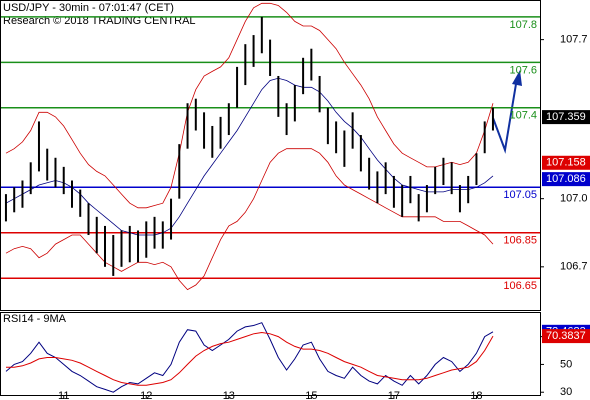  What do you see at coordinates (394, 395) in the screenshot?
I see `x-tick-label: 17` at bounding box center [394, 395].